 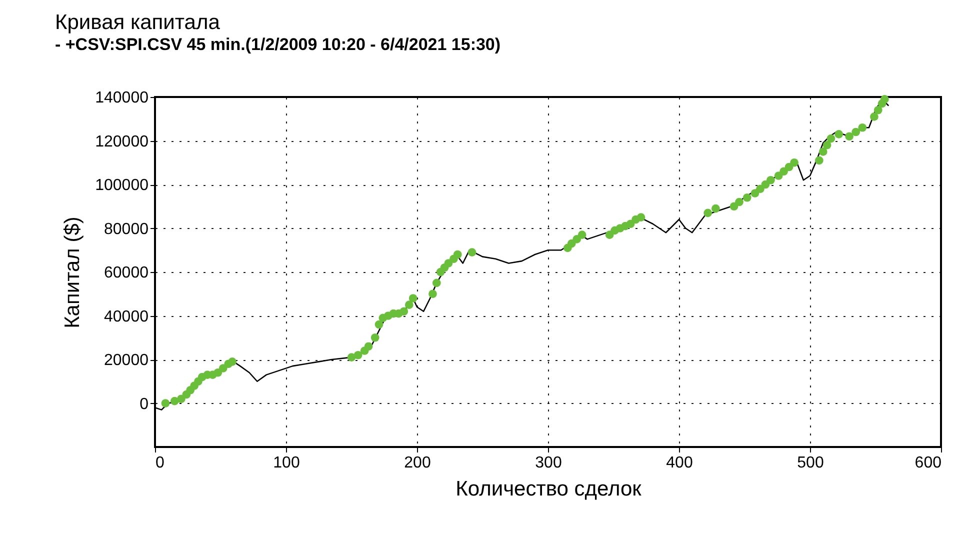 I want to click on y-axis-title: Капитал ($), so click(x=72, y=272).